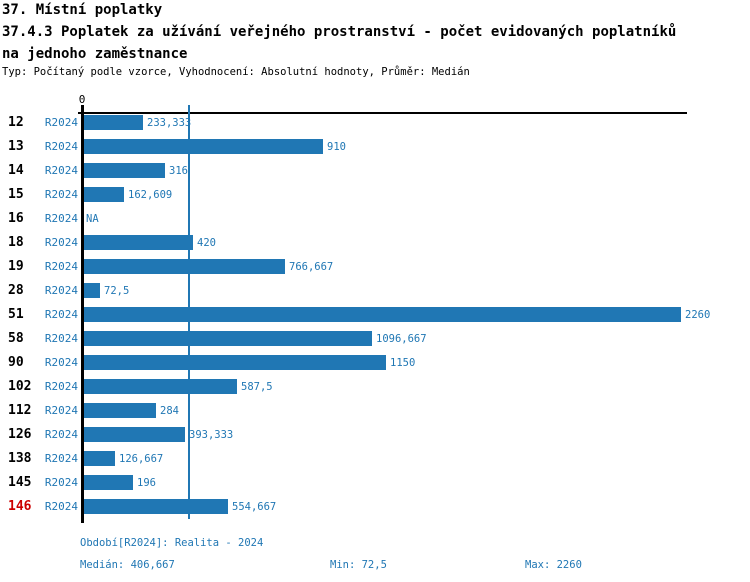 The height and width of the screenshot is (582, 750). Describe the element at coordinates (16, 170) in the screenshot. I see `row-category-label: 14` at that location.